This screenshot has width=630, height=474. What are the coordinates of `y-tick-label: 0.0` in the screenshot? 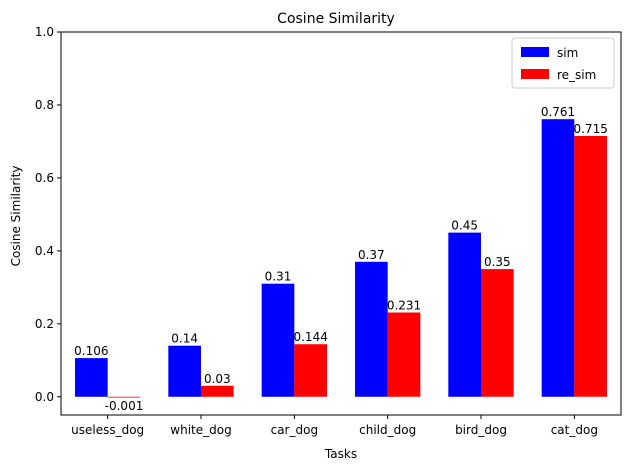 It's located at (44, 397).